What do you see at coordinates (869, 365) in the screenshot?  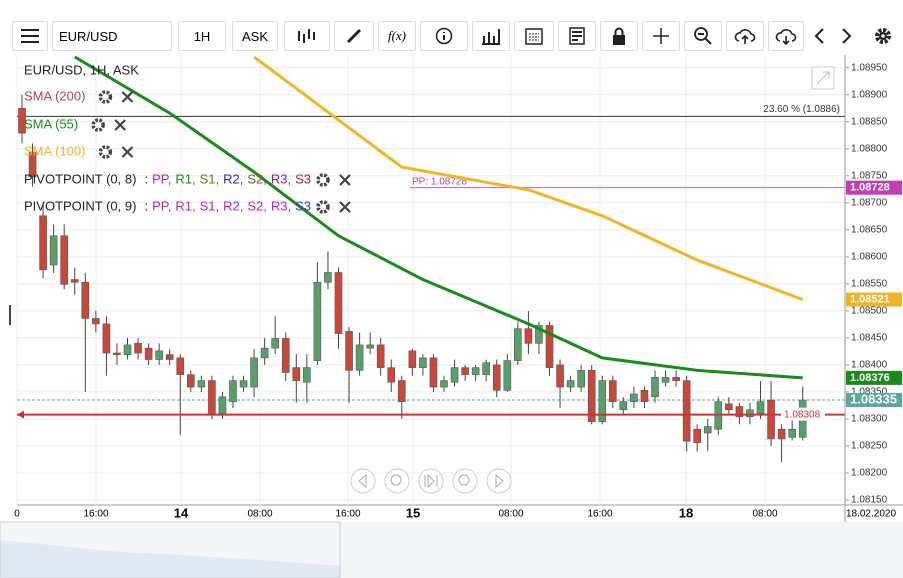 I see `price-tick-label: 1.08400` at bounding box center [869, 365].